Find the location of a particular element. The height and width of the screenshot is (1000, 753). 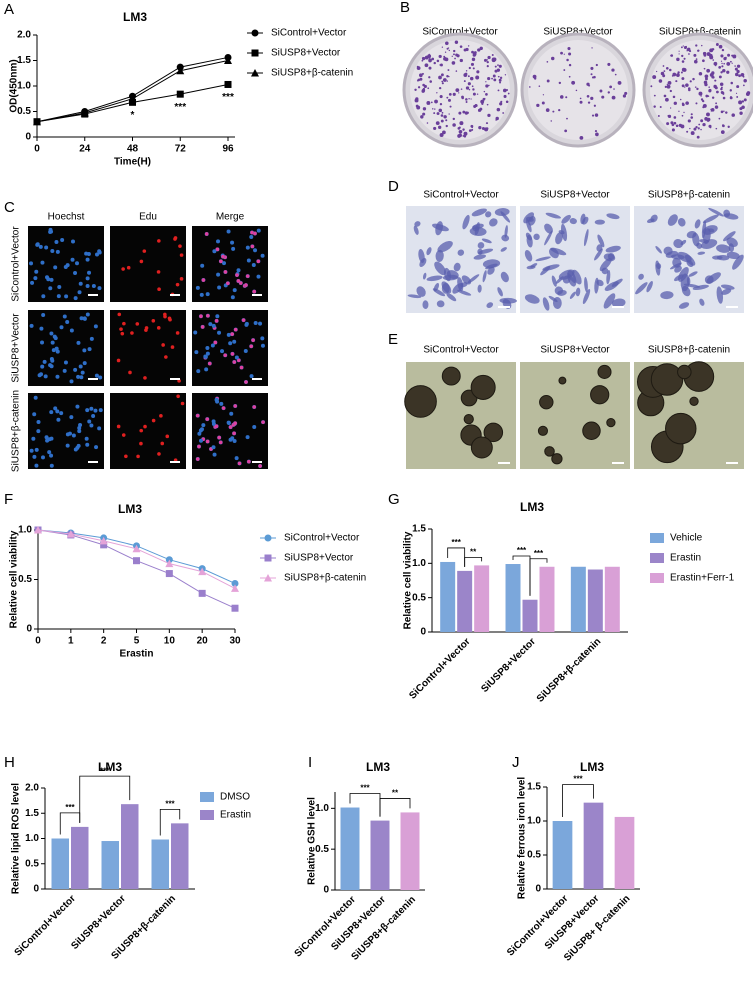

legend-label: SiUSP8+β-catenin is located at coordinates (325, 578).